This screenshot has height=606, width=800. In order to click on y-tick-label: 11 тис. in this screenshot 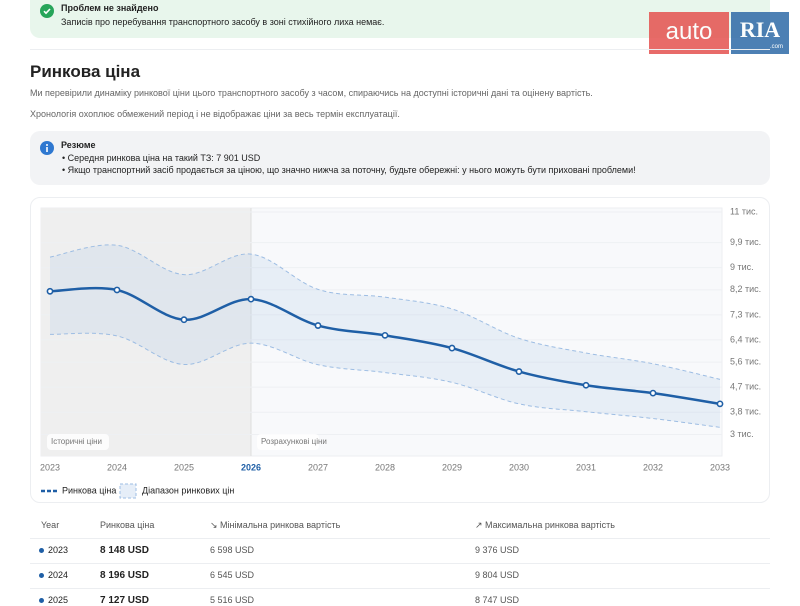, I will do `click(744, 211)`.